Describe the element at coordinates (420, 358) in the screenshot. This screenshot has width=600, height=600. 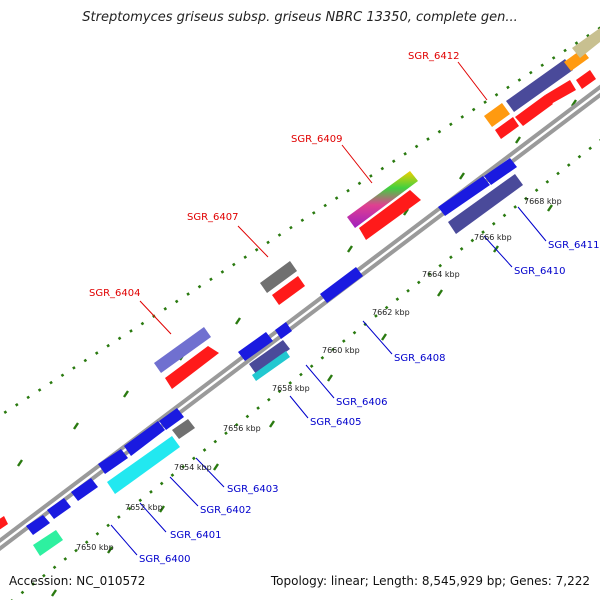
I see `gene-label-sgr-6408: SGR_6408` at that location.